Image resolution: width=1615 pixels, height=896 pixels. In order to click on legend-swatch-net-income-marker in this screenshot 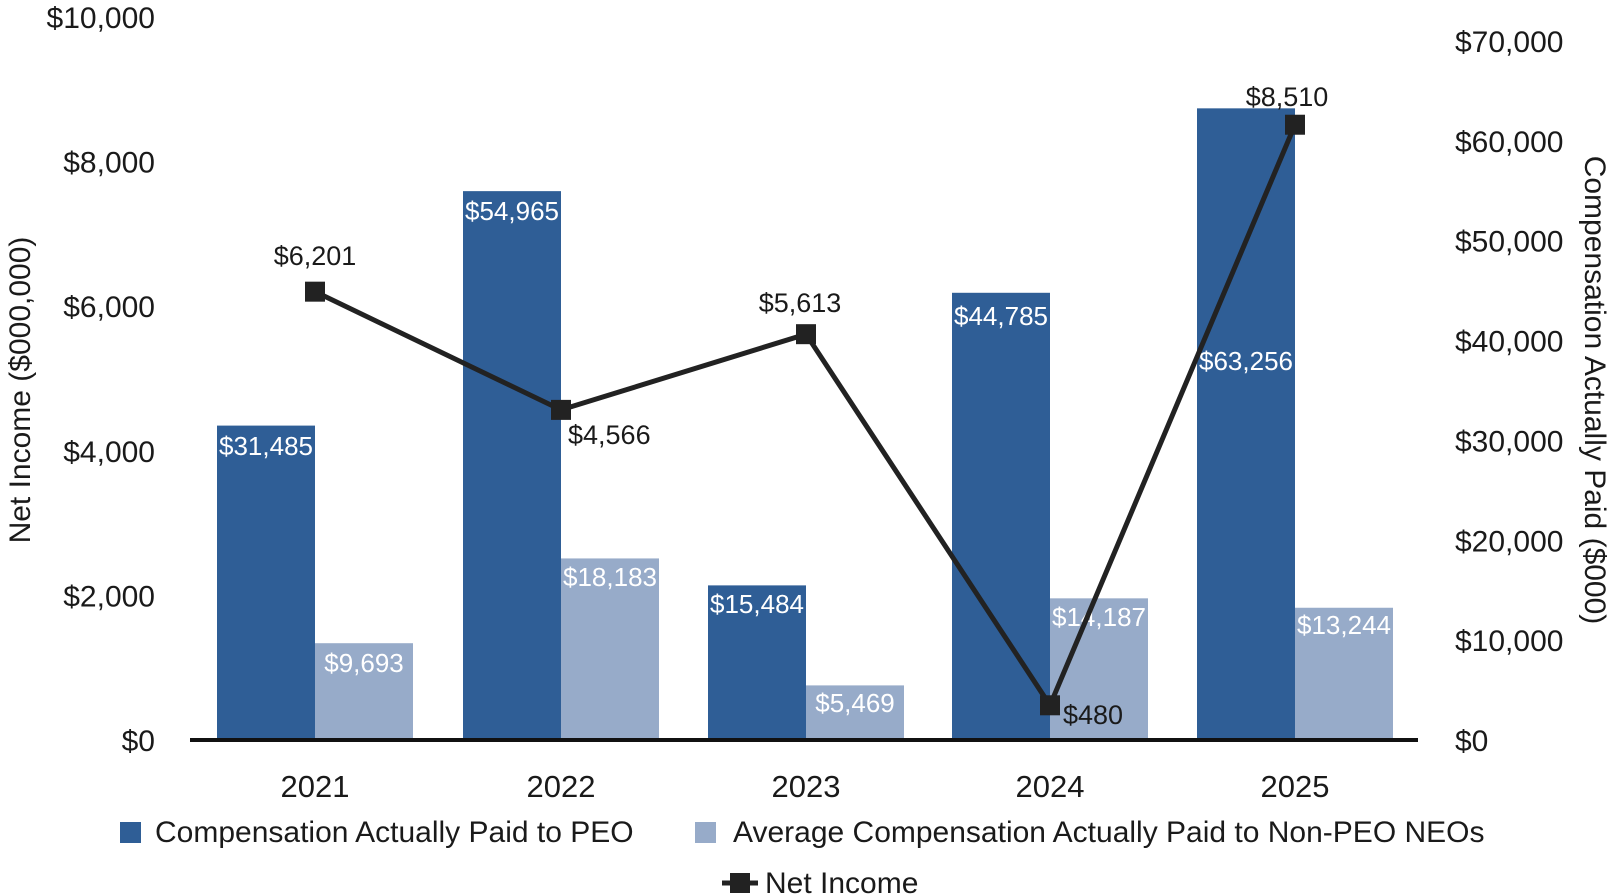, I will do `click(740, 883)`.